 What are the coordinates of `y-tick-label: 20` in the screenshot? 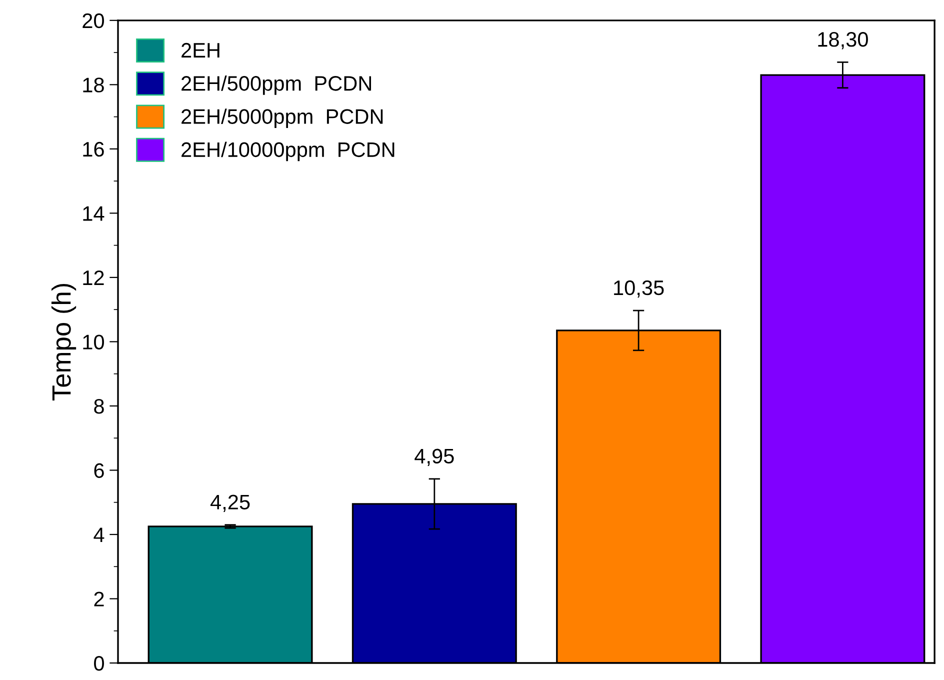 It's located at (93, 20).